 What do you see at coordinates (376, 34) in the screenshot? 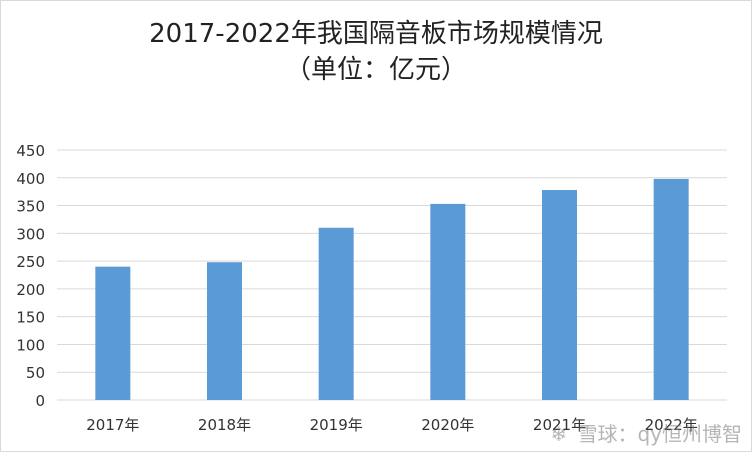
I see `chart-title: 2017-2022年我国隔音板市场规模情况` at bounding box center [376, 34].